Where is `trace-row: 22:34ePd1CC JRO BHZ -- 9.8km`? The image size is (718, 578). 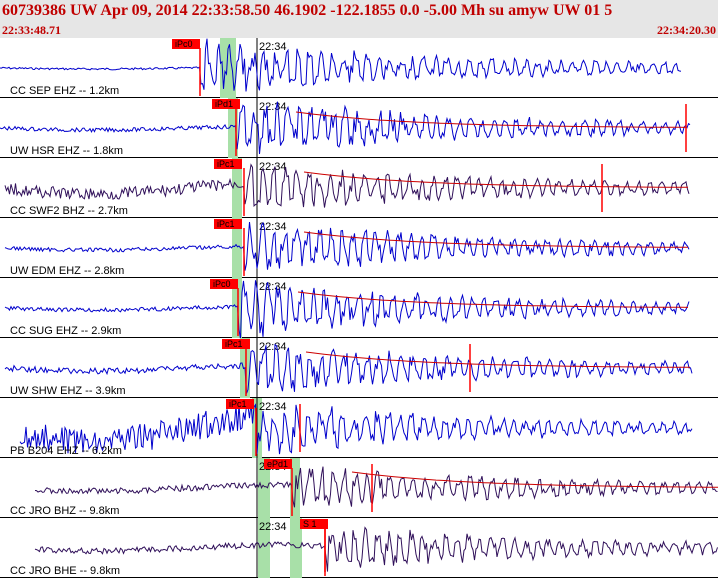 trace-row: 22:34ePd1CC JRO BHZ -- 9.8km is located at coordinates (359, 488).